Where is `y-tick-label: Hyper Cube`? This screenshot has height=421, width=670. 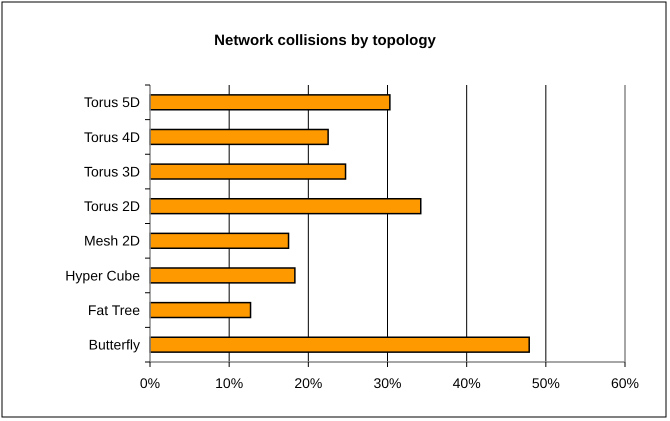
y-tick-label: Hyper Cube is located at coordinates (102, 275).